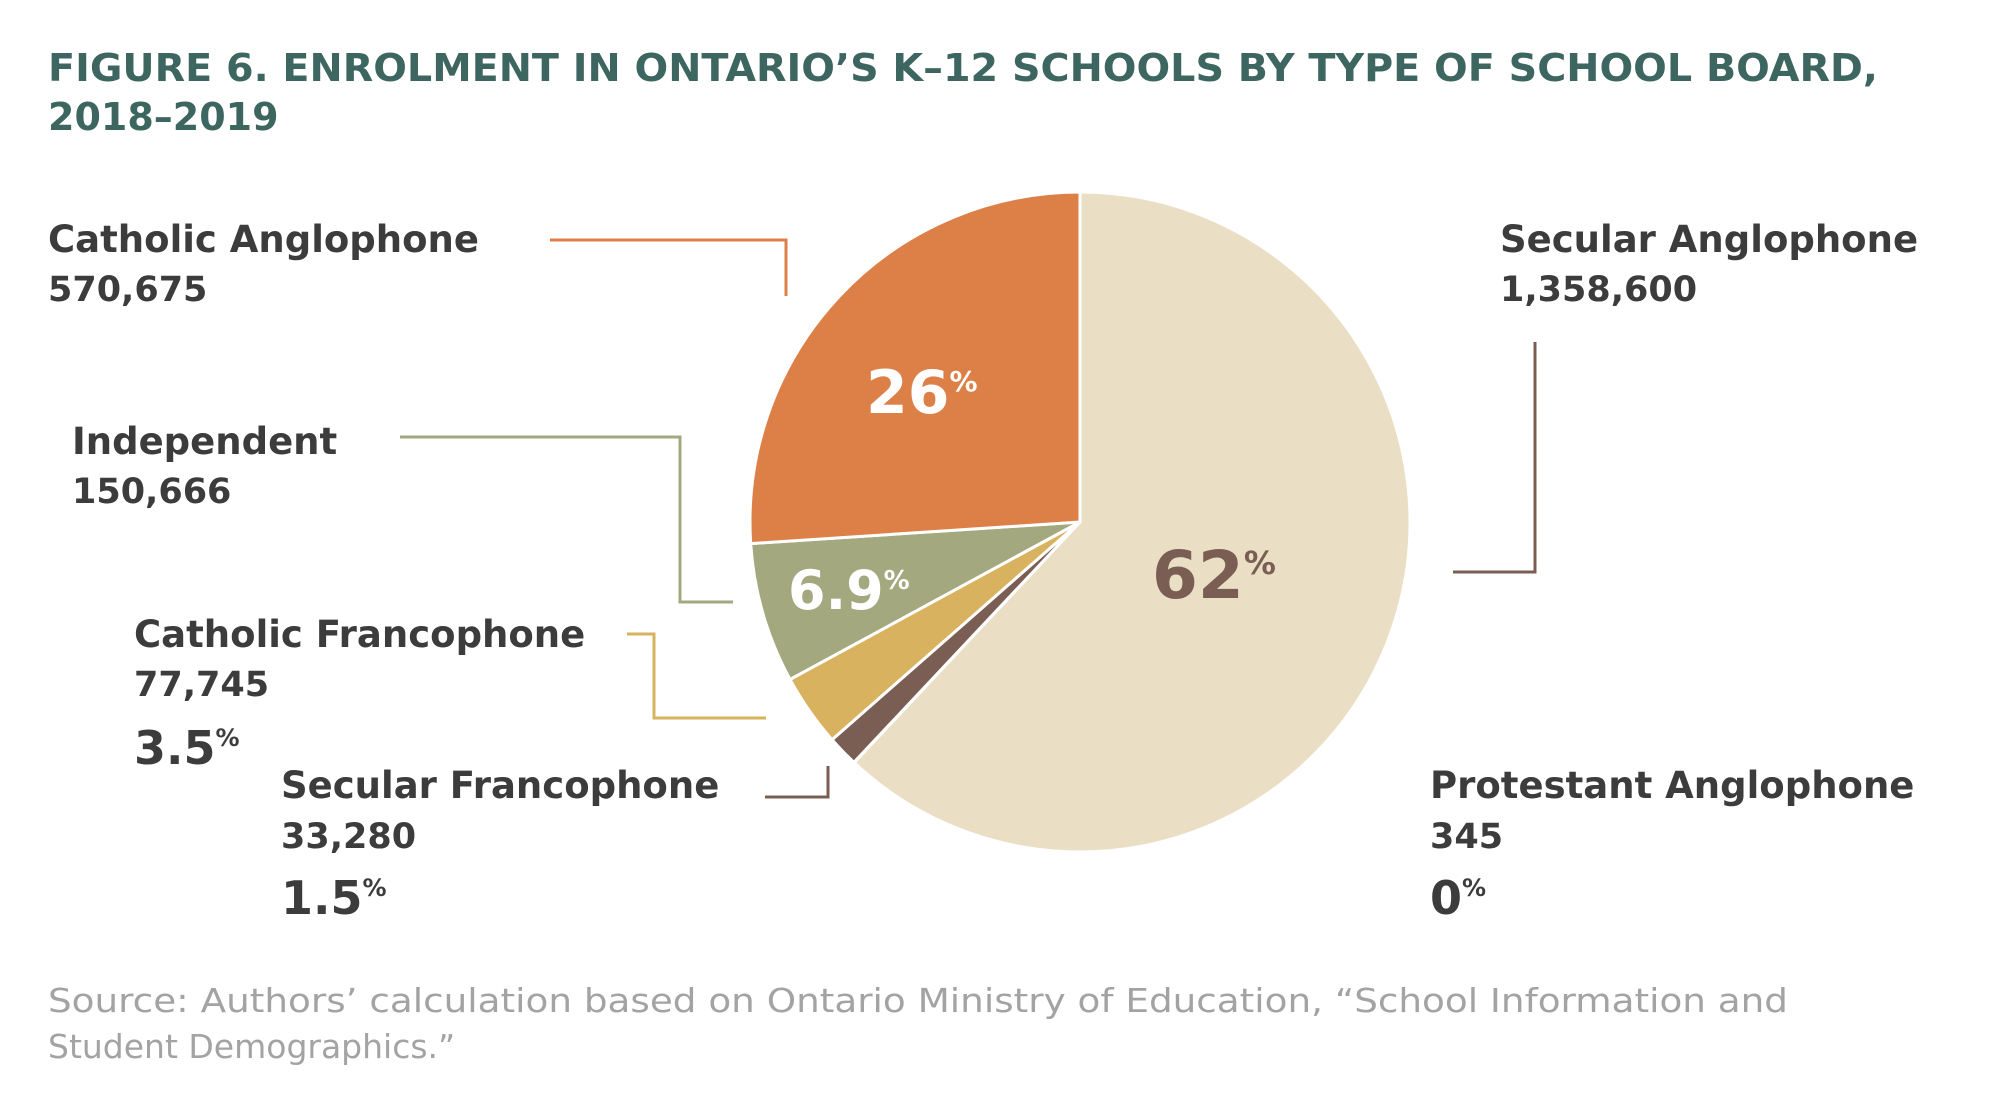 The width and height of the screenshot is (1995, 1108). Describe the element at coordinates (849, 590) in the screenshot. I see `slice-pct-independent: 6.9%` at that location.